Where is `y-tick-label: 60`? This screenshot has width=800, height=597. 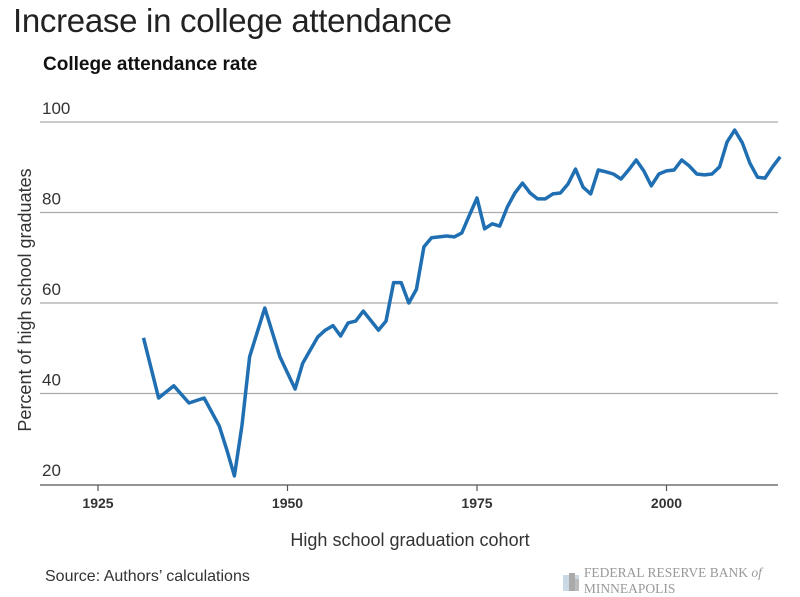
y-tick-label: 60 is located at coordinates (51, 289).